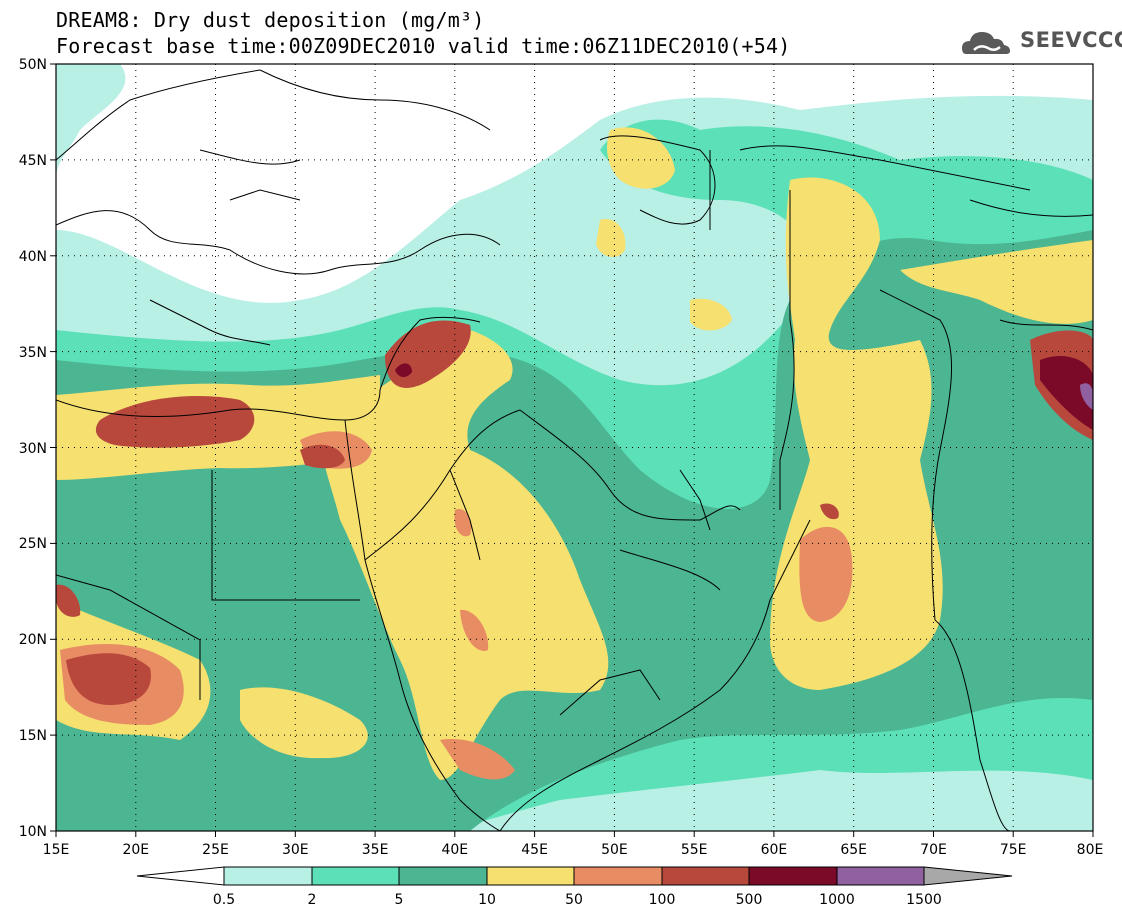 This screenshot has width=1122, height=922. What do you see at coordinates (312, 900) in the screenshot?
I see `colorbar-label: 2` at bounding box center [312, 900].